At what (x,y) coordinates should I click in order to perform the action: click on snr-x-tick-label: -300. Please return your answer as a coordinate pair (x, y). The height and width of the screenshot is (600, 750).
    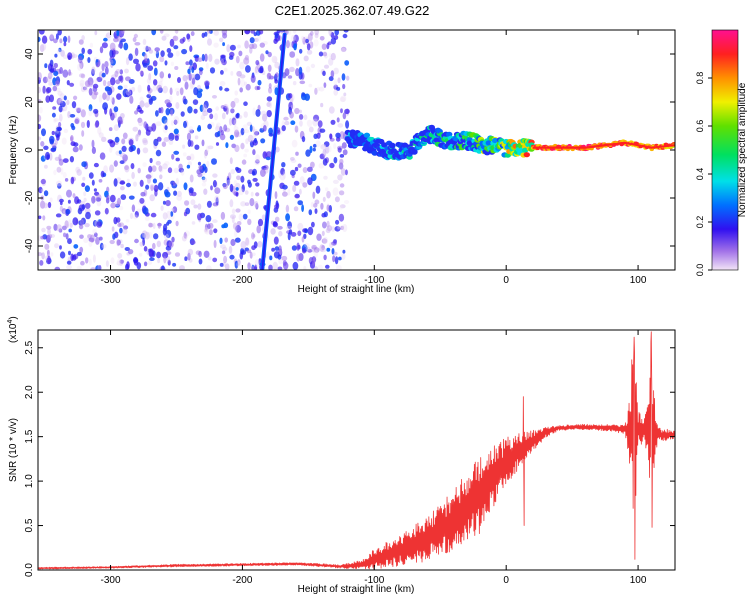
    Looking at the image, I should click on (111, 580).